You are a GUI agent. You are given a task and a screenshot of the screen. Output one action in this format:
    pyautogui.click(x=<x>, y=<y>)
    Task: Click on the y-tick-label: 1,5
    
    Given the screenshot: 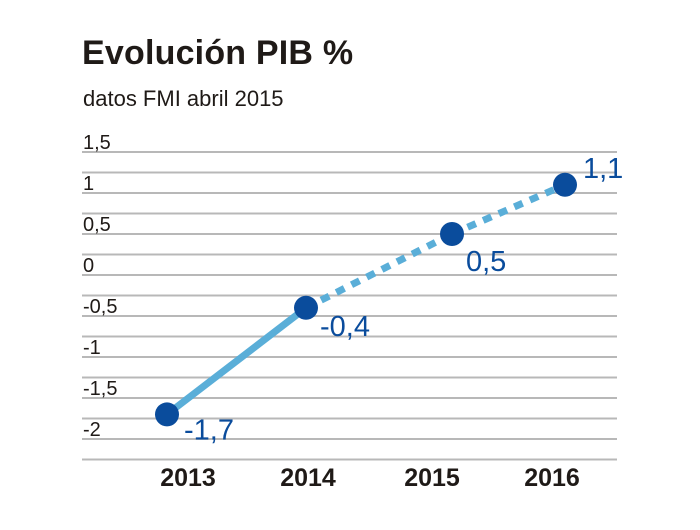 What is the action you would take?
    pyautogui.click(x=97, y=143)
    